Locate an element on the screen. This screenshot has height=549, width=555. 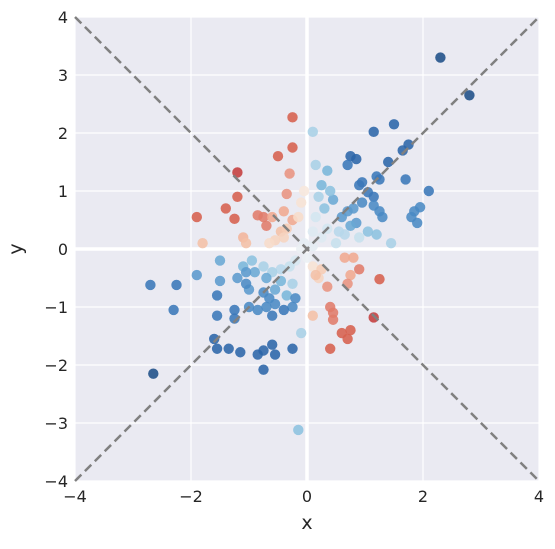
x-tick-label: 2 is located at coordinates (423, 496).